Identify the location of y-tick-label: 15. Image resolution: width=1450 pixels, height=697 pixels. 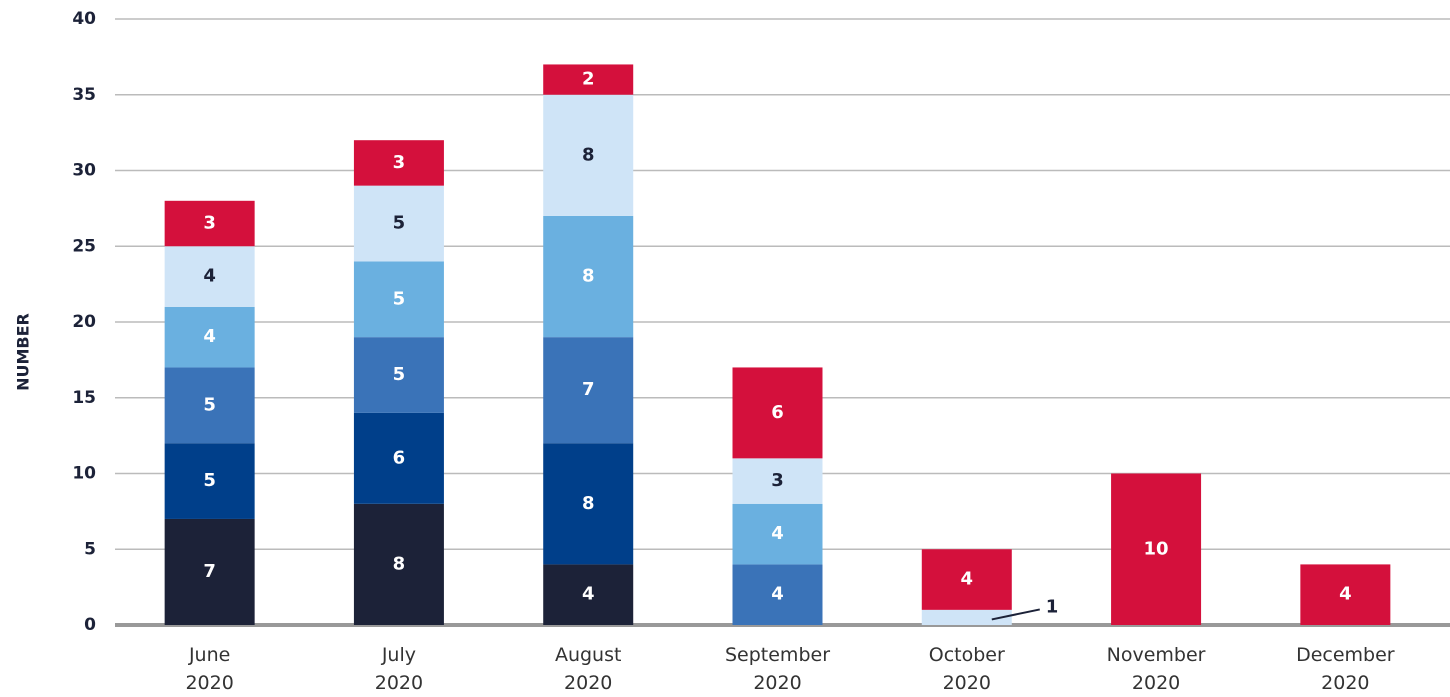
(84, 398).